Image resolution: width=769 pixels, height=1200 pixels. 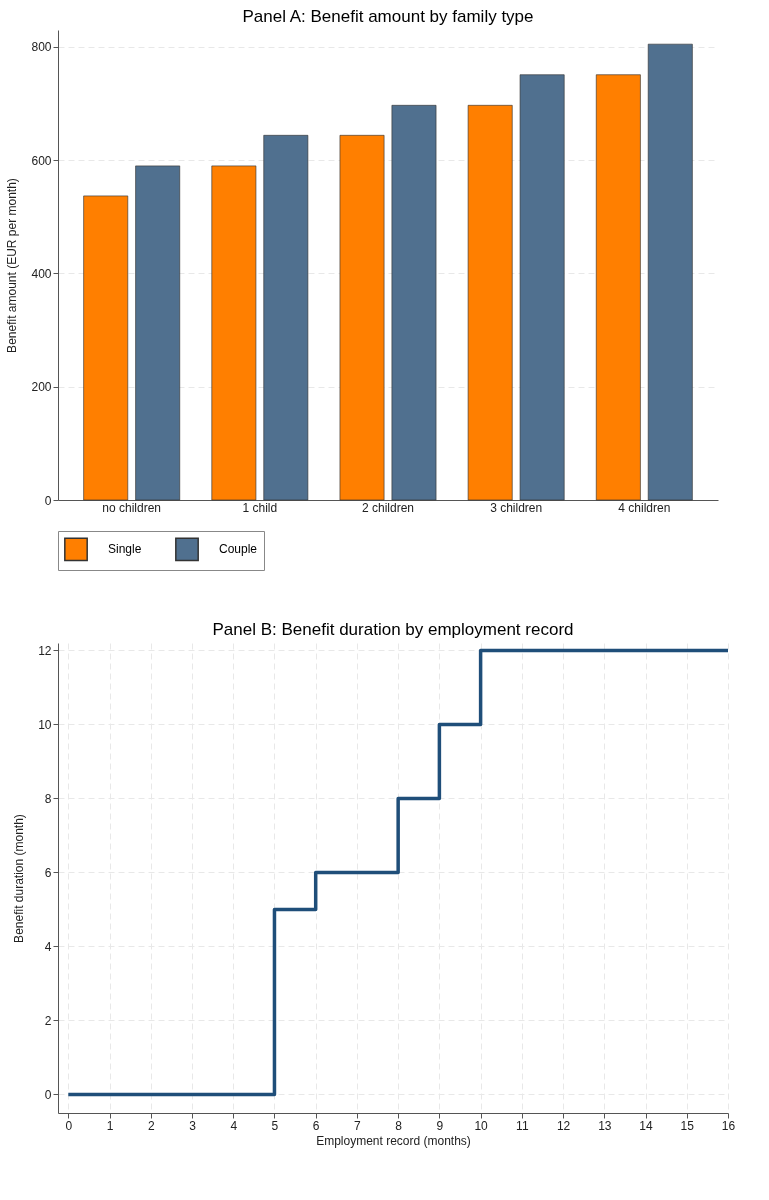 What do you see at coordinates (440, 1125) in the screenshot?
I see `x-tick-label: 9` at bounding box center [440, 1125].